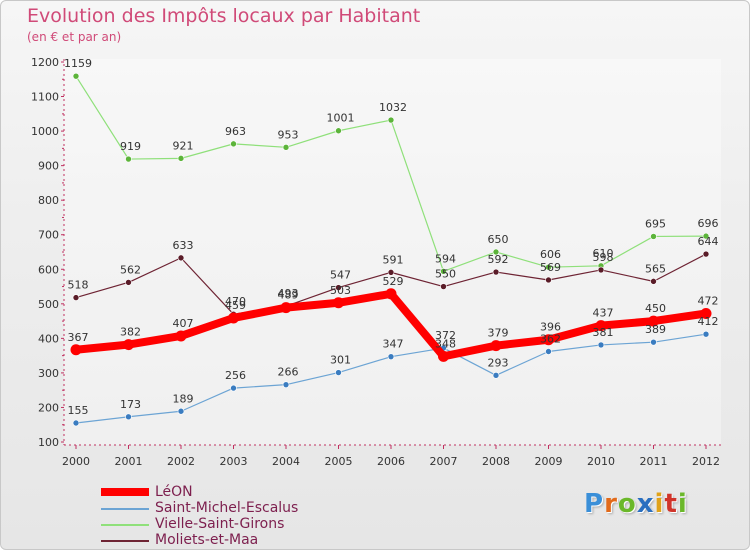  I want to click on y-tick-label: 1000, so click(45, 131).